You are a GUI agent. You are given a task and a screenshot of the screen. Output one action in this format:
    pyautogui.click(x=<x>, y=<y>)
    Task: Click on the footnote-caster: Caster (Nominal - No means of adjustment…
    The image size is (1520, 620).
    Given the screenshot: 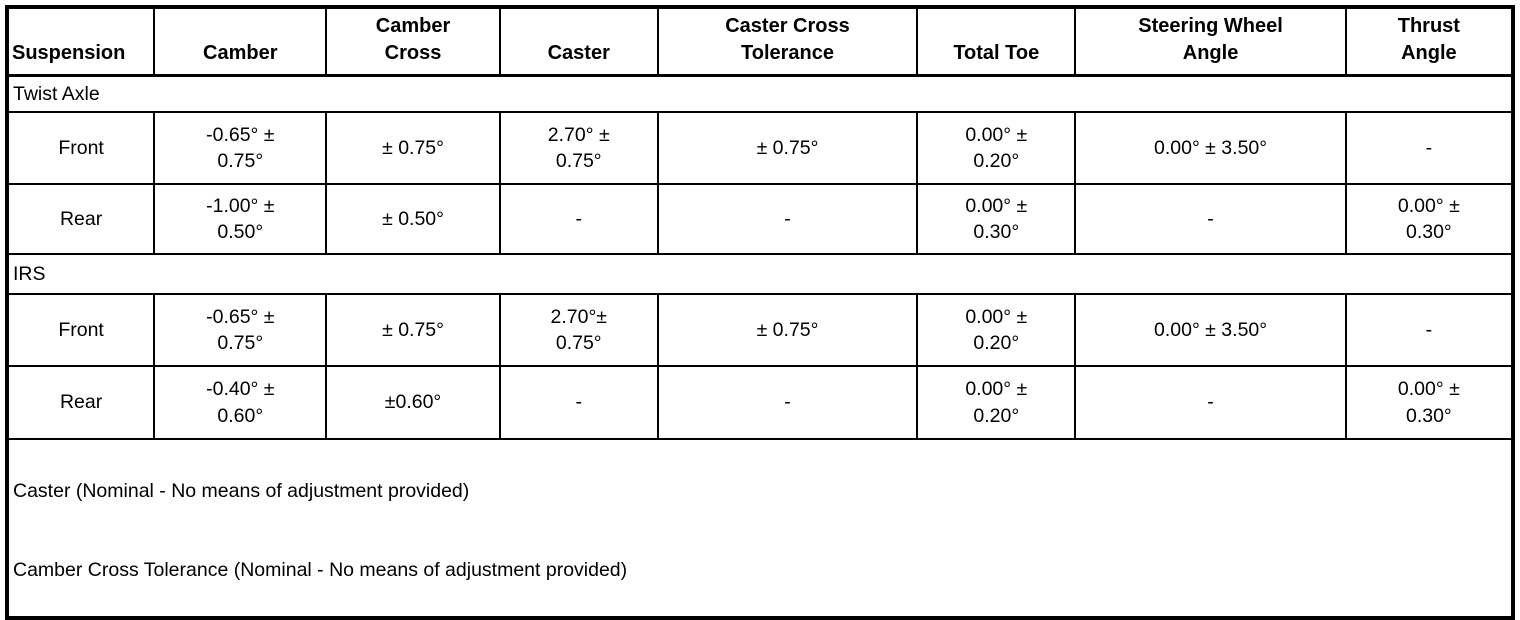 What is the action you would take?
    pyautogui.click(x=241, y=491)
    